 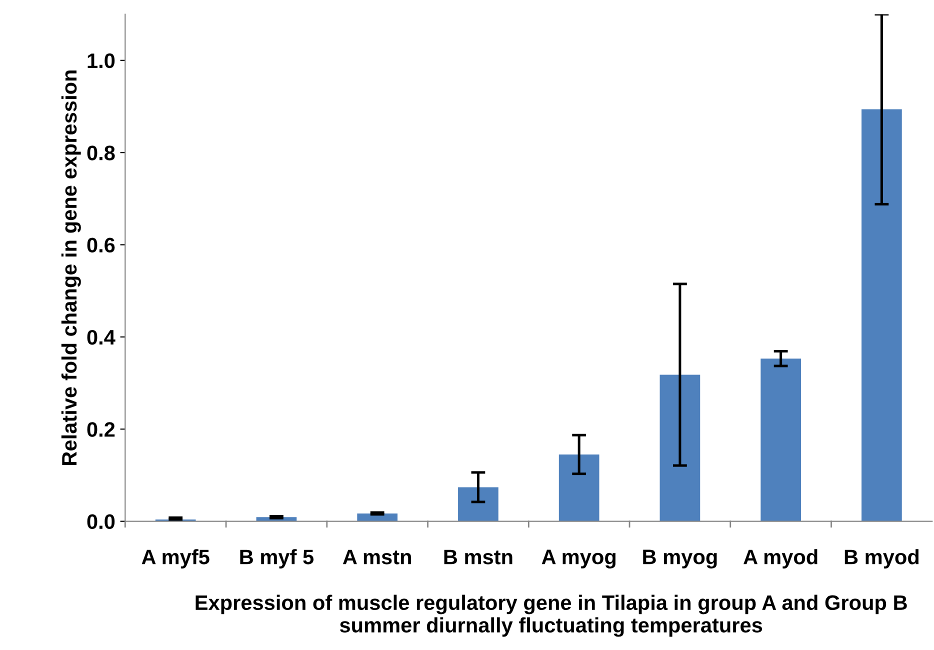 I want to click on x-tick-label: A myf5, so click(x=176, y=558).